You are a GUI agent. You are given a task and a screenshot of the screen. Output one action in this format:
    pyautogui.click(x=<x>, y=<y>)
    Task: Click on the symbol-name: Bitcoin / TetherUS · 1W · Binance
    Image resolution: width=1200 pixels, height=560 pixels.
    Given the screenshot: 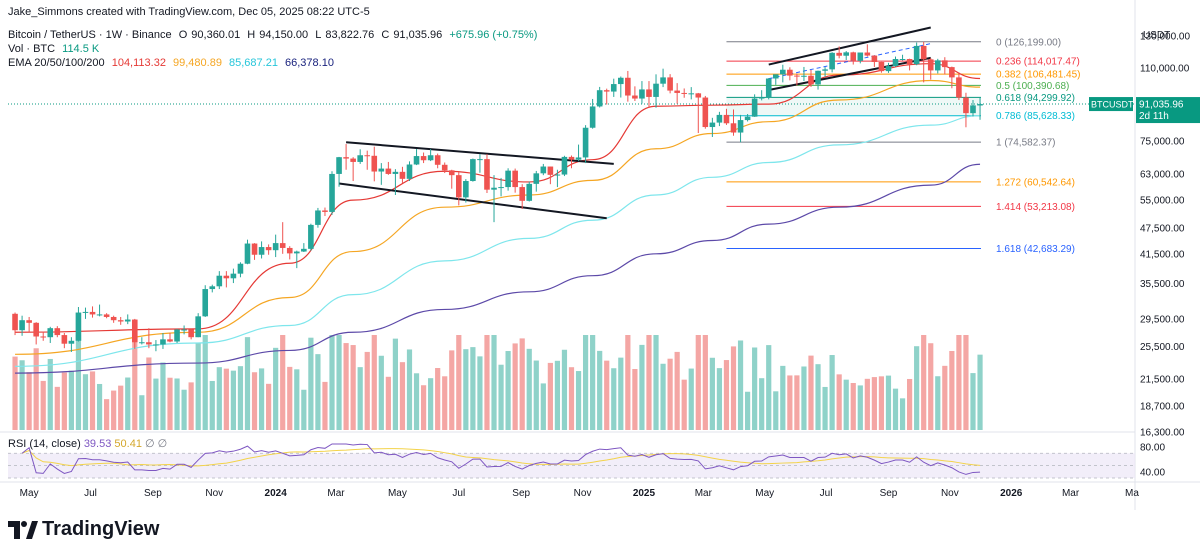 What is the action you would take?
    pyautogui.click(x=90, y=35)
    